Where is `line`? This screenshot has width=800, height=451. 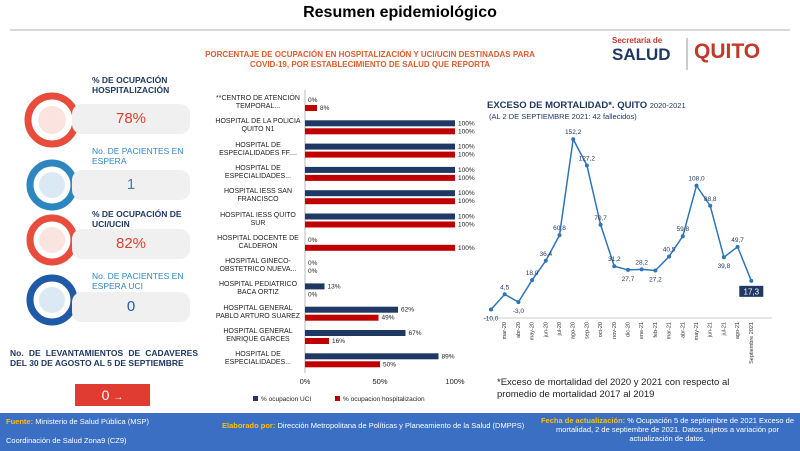 line is located at coordinates (621, 223).